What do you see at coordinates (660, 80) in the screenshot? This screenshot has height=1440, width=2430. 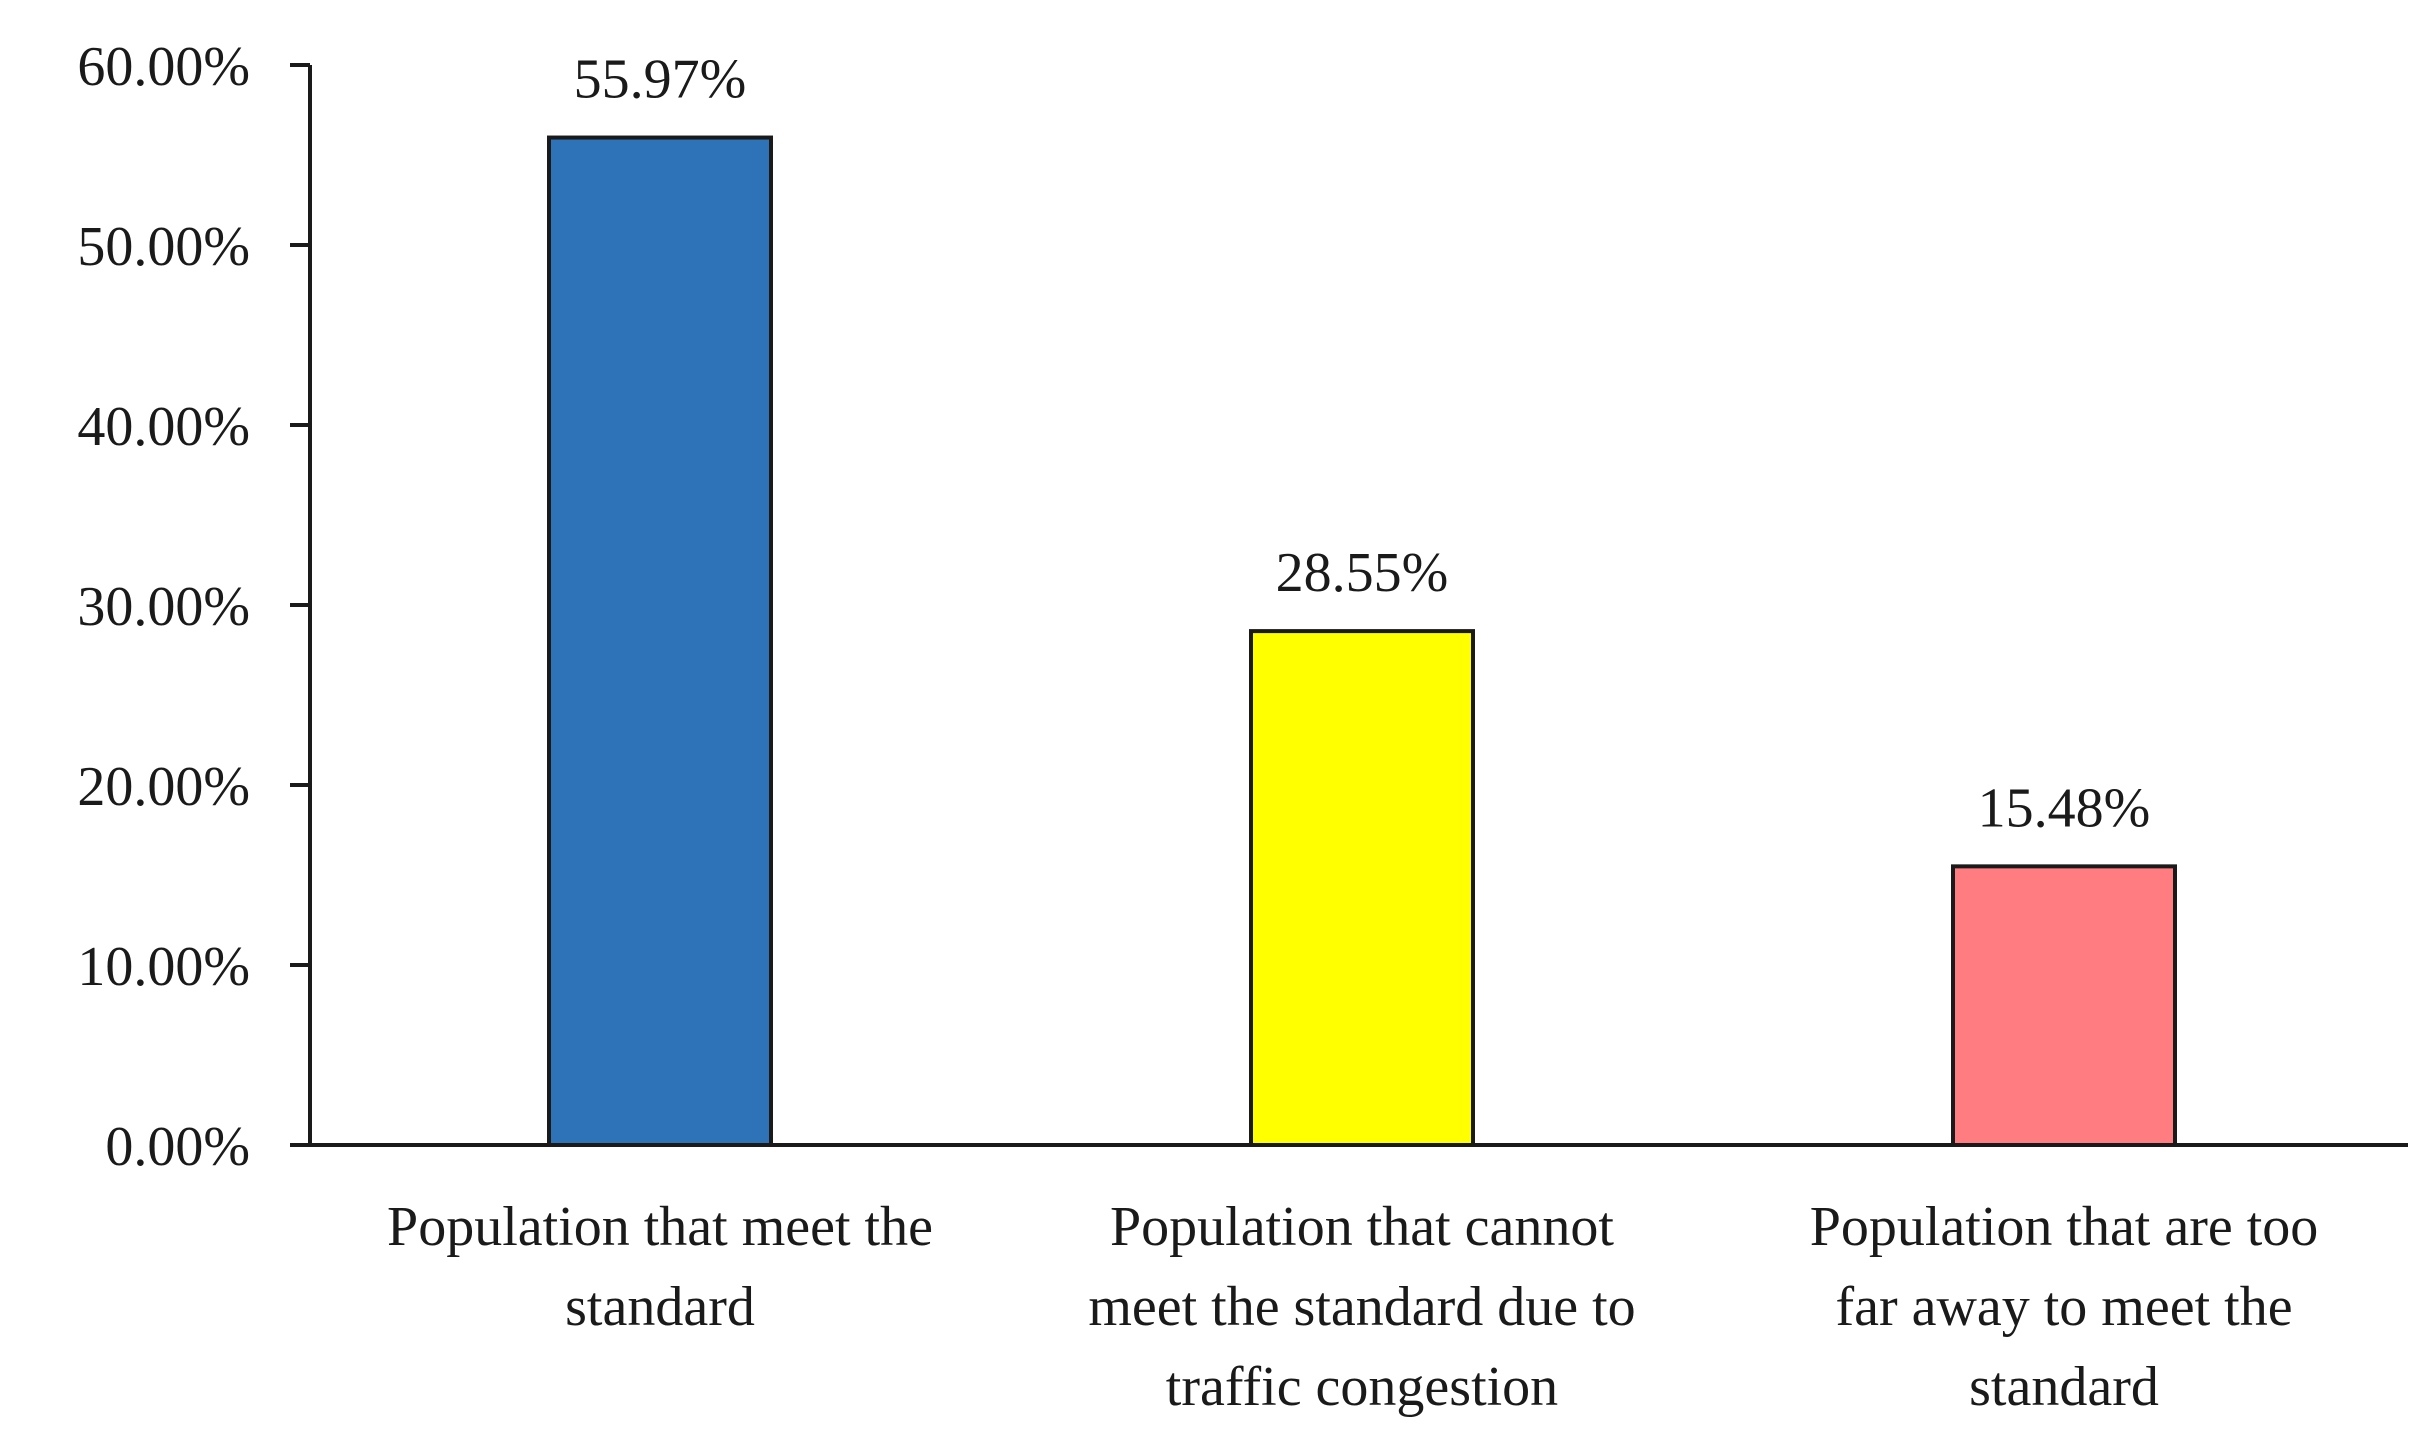 I see `bar-value-label: 55.97%` at bounding box center [660, 80].